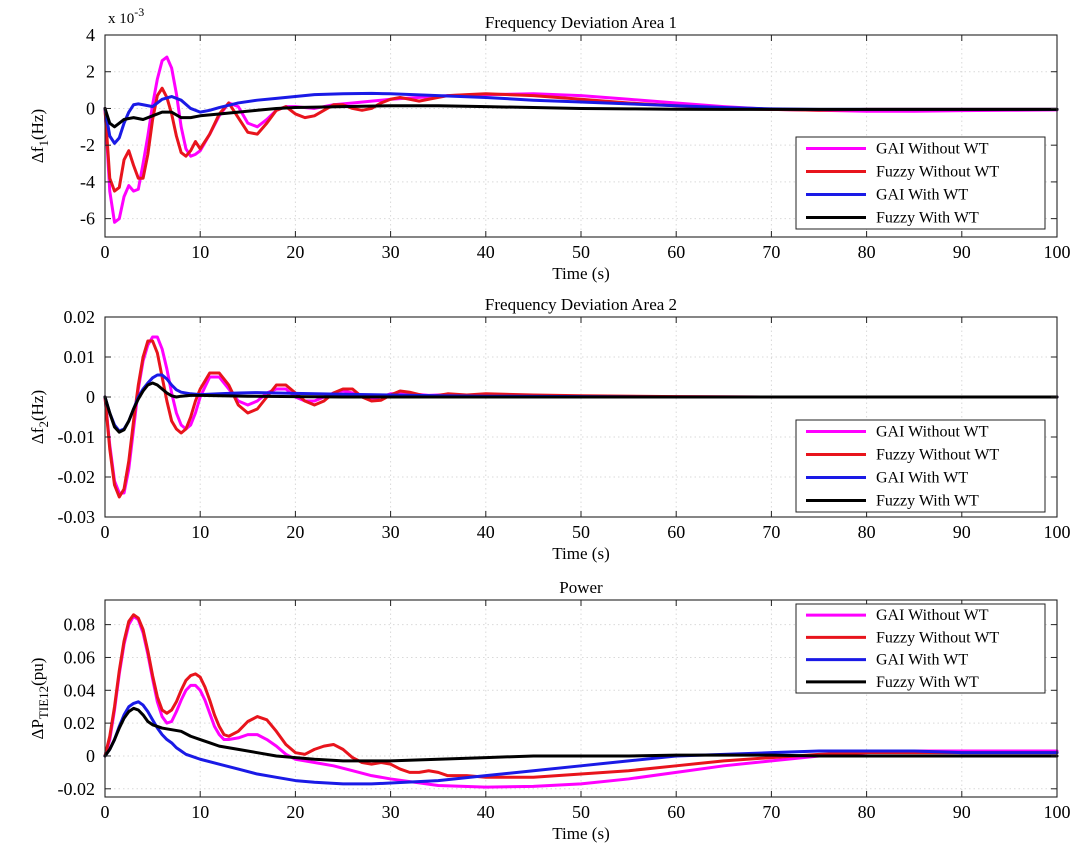  What do you see at coordinates (121, 19) in the screenshot?
I see `axis-exponent-base: x 10` at bounding box center [121, 19].